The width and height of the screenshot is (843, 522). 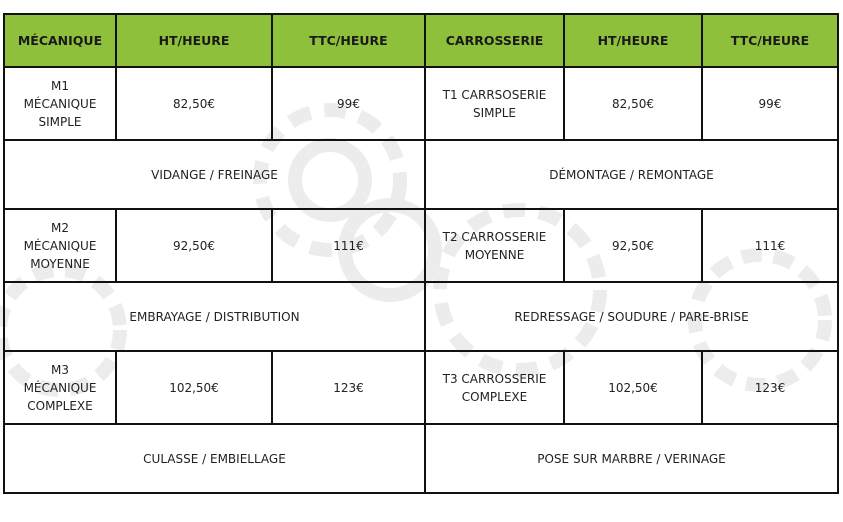 What do you see at coordinates (214, 458) in the screenshot?
I see `mec-work: CULASSE / EMBIELLAGE` at bounding box center [214, 458].